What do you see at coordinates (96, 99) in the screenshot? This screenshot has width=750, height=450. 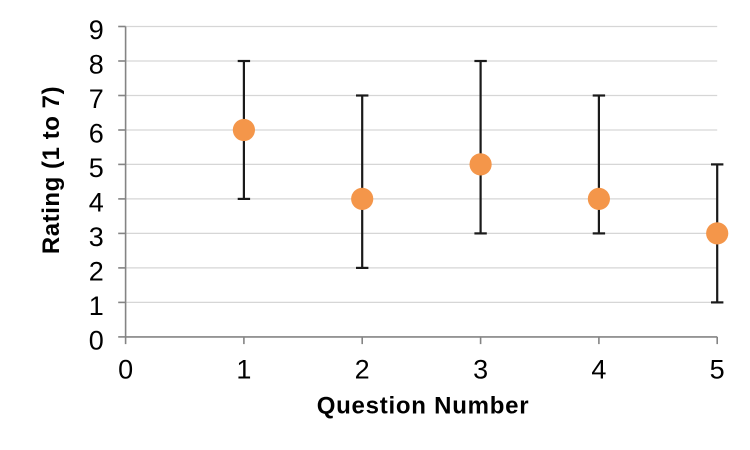 I see `svg-text: 7` at bounding box center [96, 99].